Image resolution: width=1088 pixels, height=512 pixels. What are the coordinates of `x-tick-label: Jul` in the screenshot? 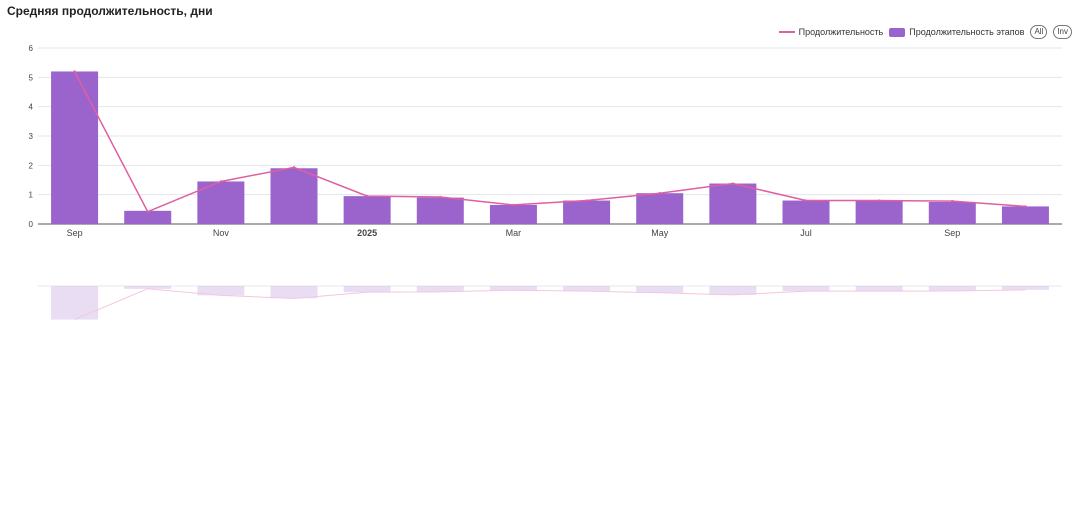 It's located at (806, 233).